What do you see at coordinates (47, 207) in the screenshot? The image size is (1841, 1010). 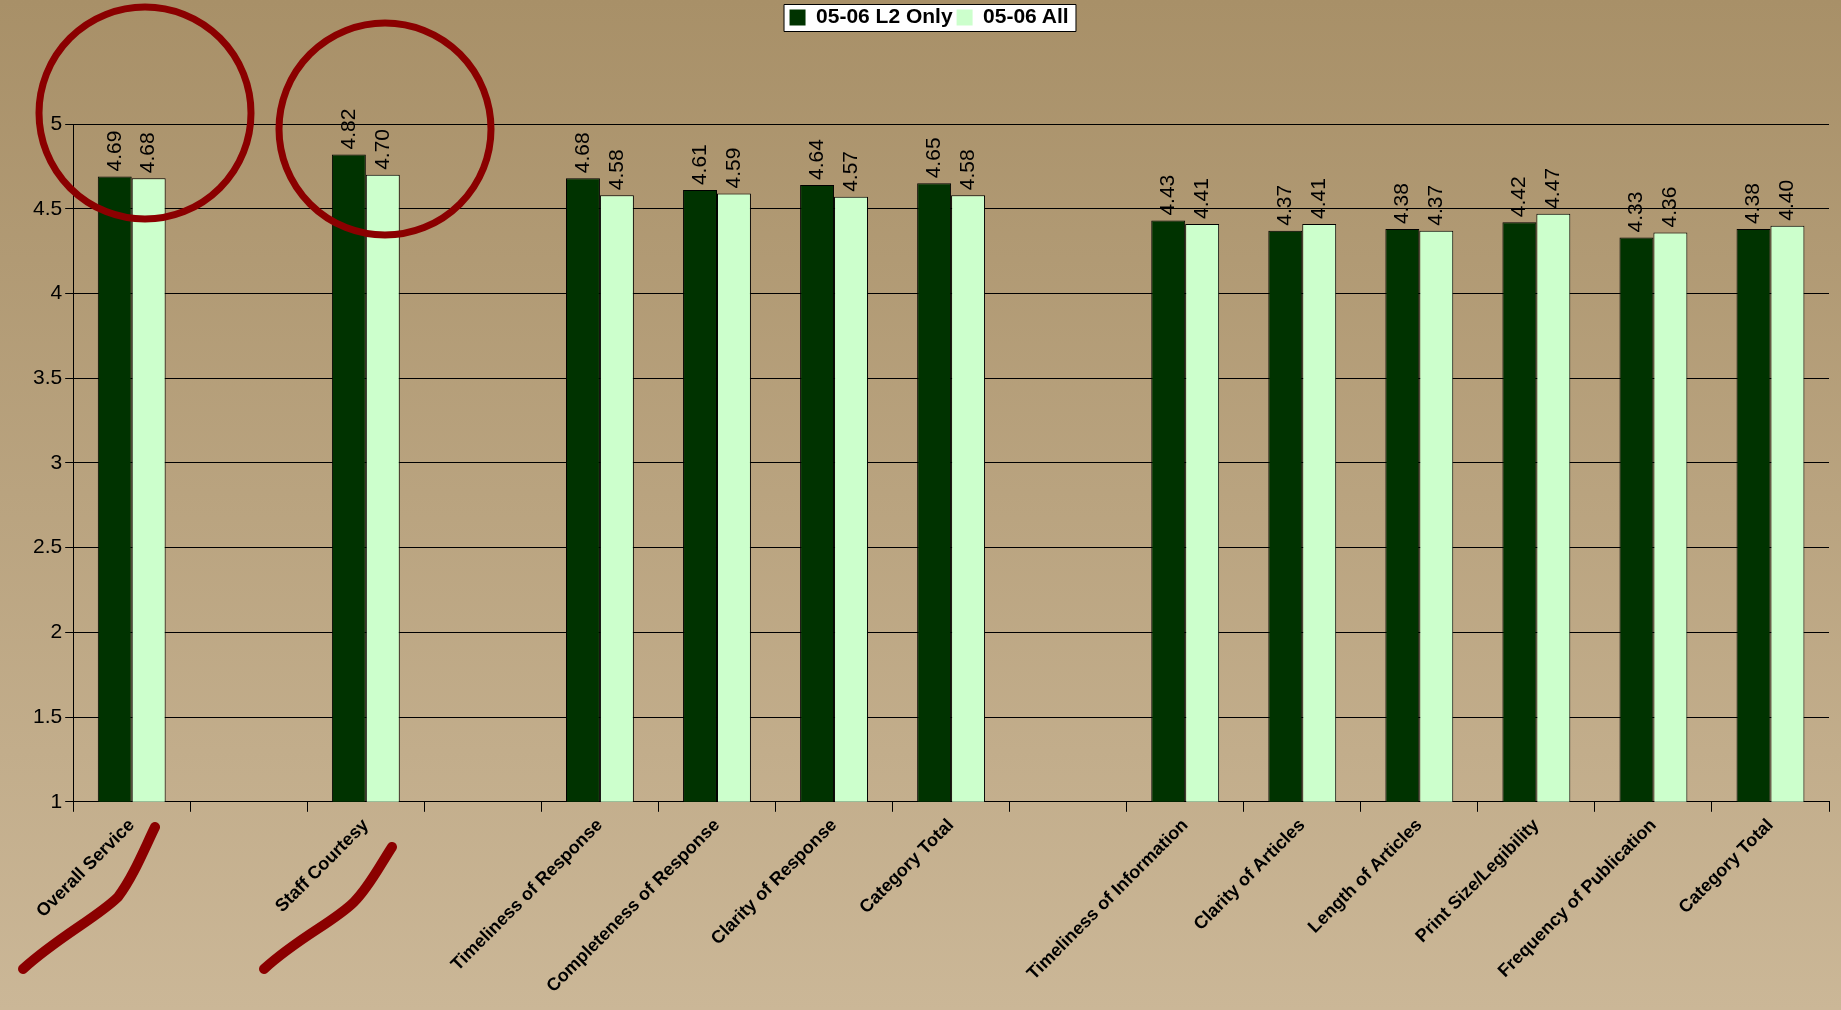 I see `y-tick-label: 4.5` at bounding box center [47, 207].